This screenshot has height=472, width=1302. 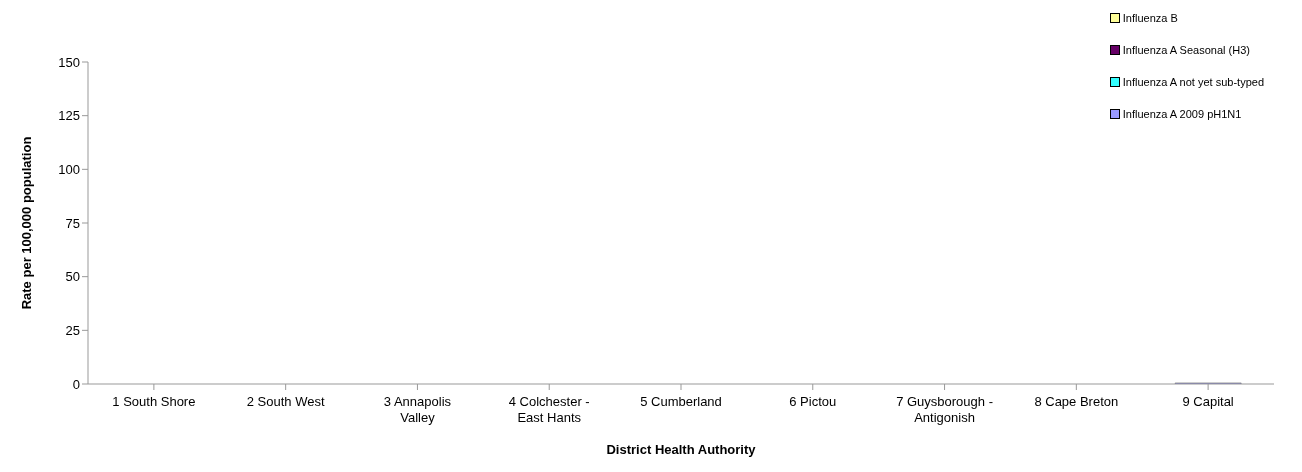 I want to click on legend-label: Influenza A not yet sub-typed, so click(x=1193, y=82).